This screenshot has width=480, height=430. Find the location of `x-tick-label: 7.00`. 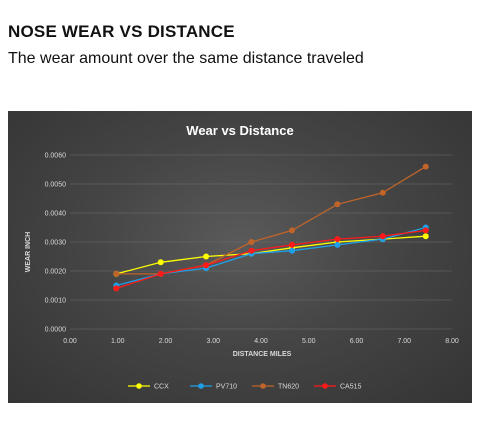

x-tick-label: 7.00 is located at coordinates (404, 341).